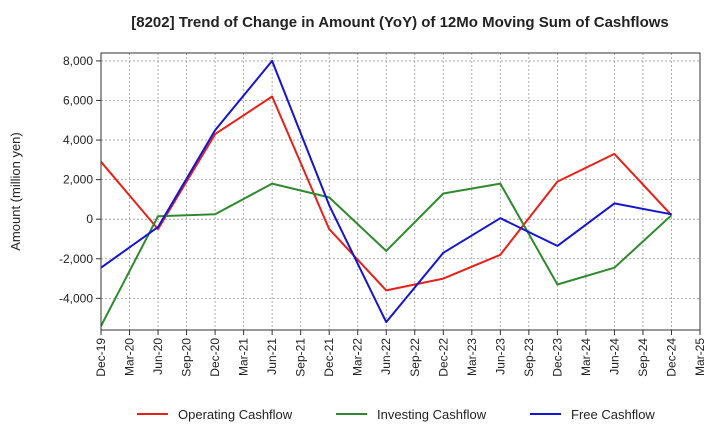 This screenshot has width=720, height=440. Describe the element at coordinates (101, 357) in the screenshot. I see `x-tick-label: Dec-19` at that location.